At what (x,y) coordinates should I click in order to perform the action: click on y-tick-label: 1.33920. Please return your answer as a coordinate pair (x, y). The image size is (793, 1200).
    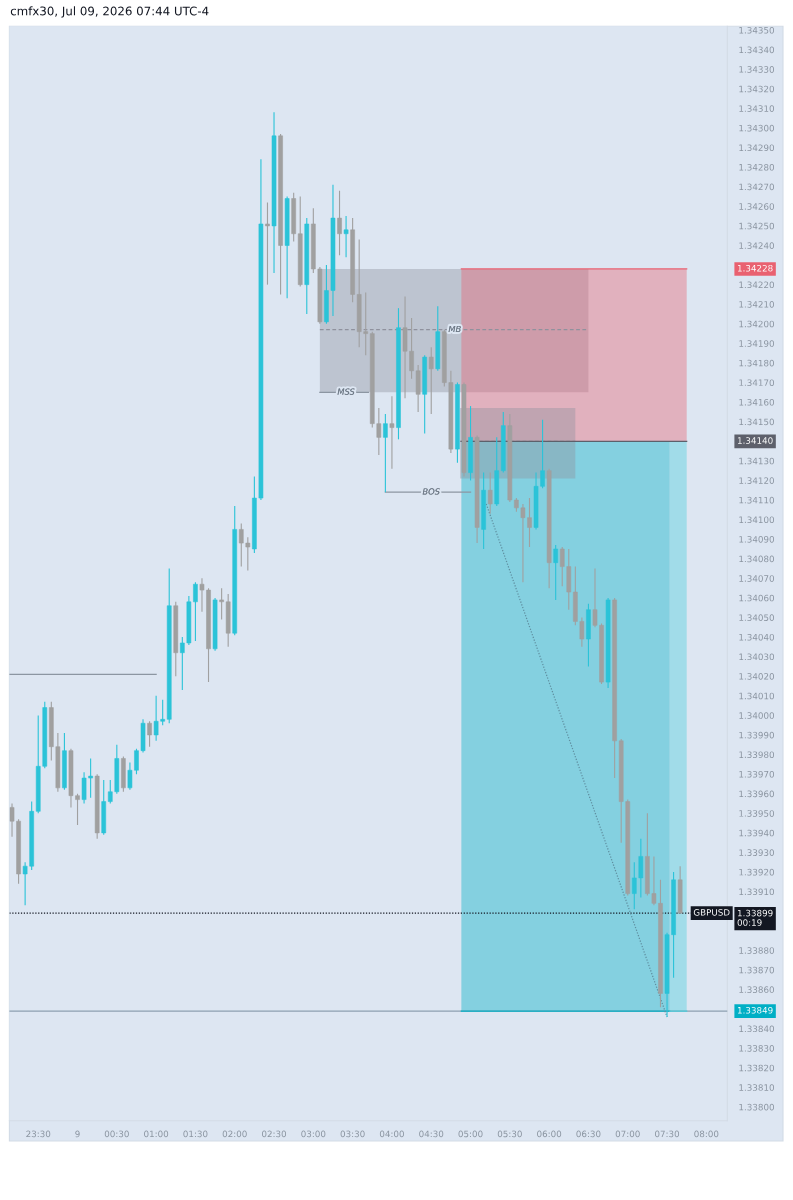
    Looking at the image, I should click on (757, 872).